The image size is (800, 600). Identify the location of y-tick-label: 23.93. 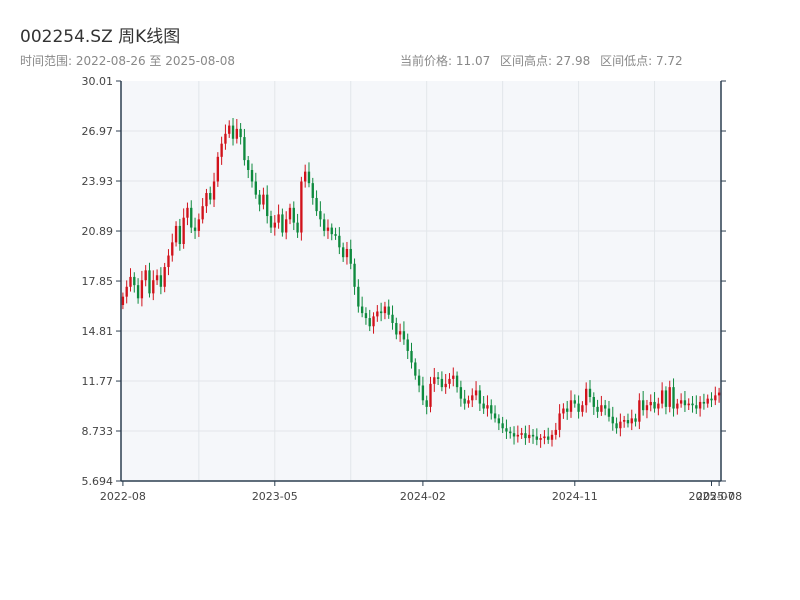
(98, 181).